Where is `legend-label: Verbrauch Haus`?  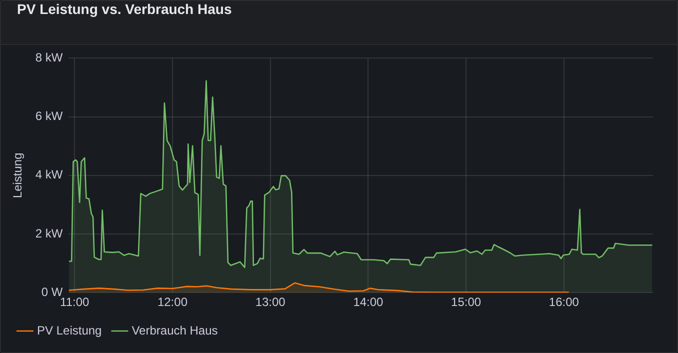
legend-label: Verbrauch Haus is located at coordinates (175, 330).